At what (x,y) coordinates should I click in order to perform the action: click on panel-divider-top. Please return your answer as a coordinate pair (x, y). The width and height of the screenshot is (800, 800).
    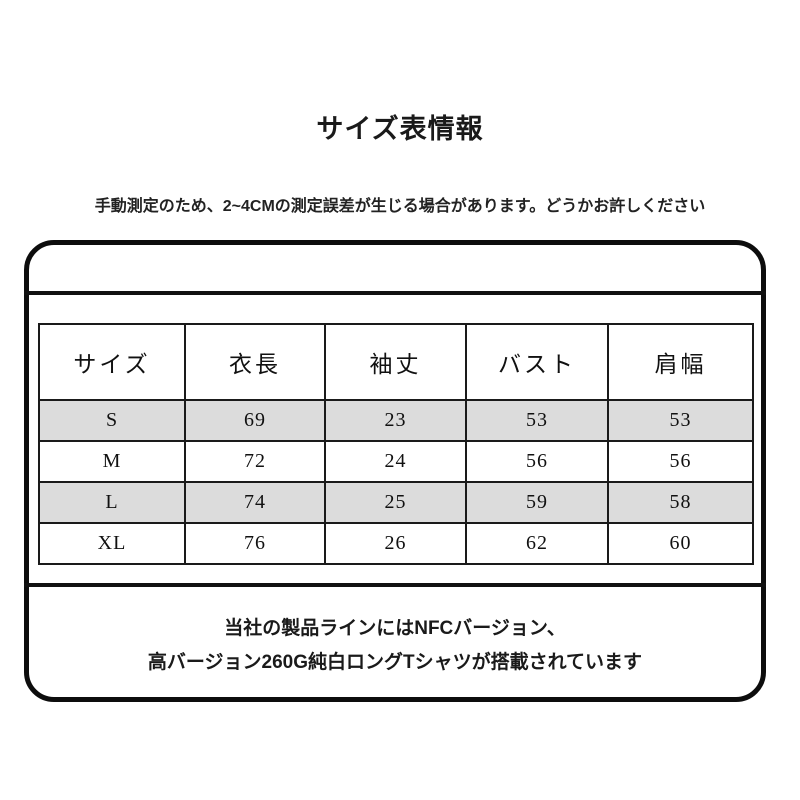
    Looking at the image, I should click on (395, 293).